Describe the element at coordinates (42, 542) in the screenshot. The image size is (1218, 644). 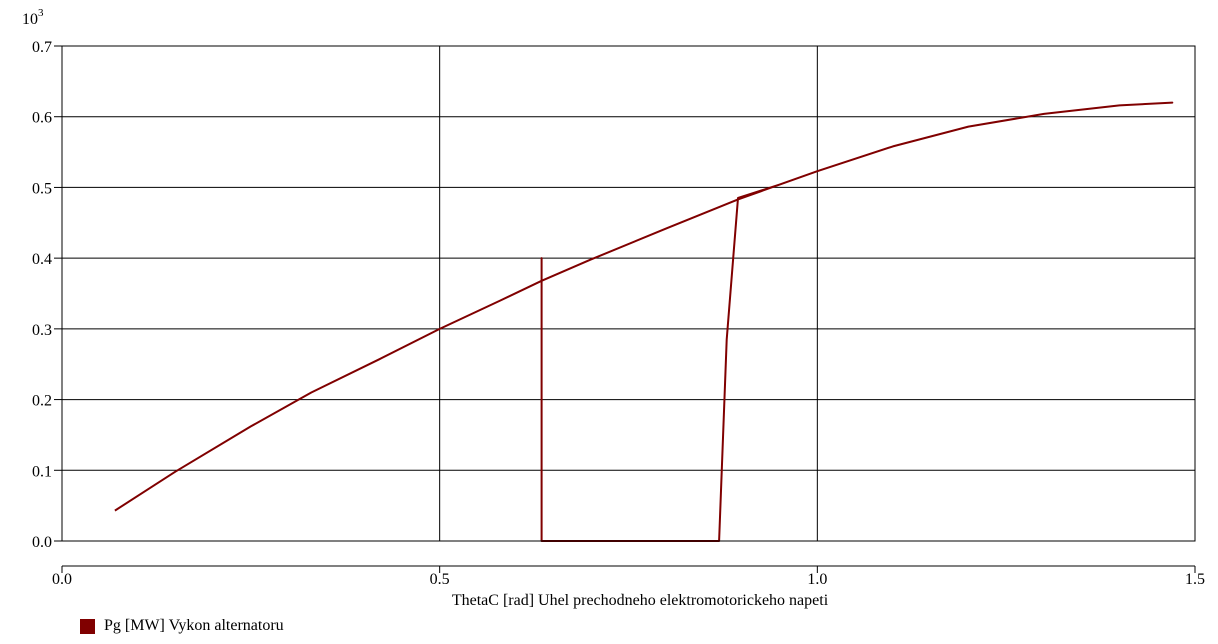
I see `y-tick-label: 0.0` at that location.